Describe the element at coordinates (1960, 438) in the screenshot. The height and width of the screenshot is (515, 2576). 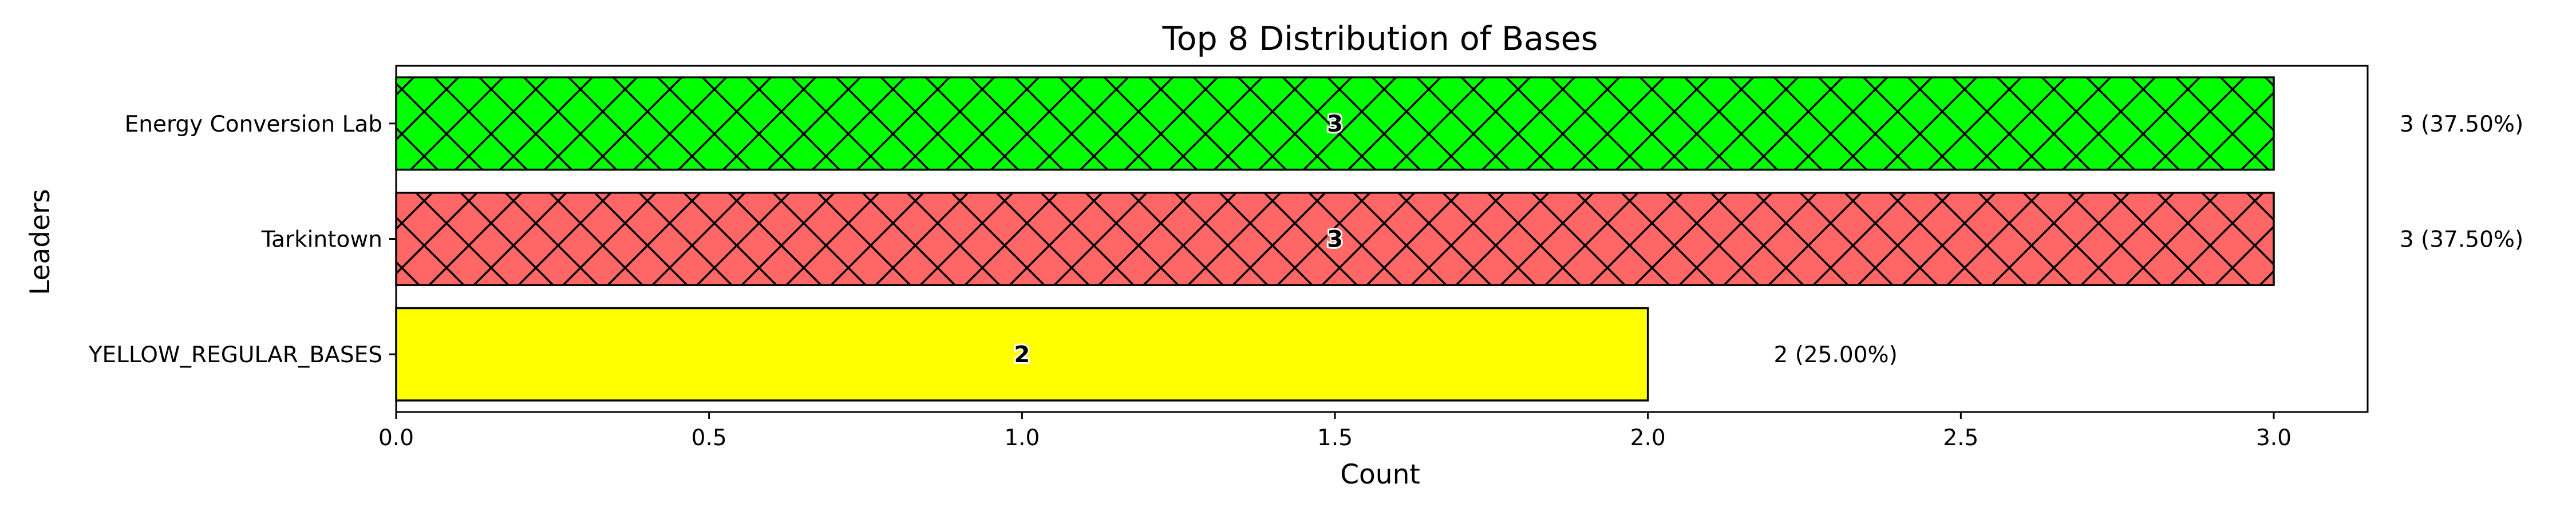
I see `x-tick-label: 2.5` at that location.